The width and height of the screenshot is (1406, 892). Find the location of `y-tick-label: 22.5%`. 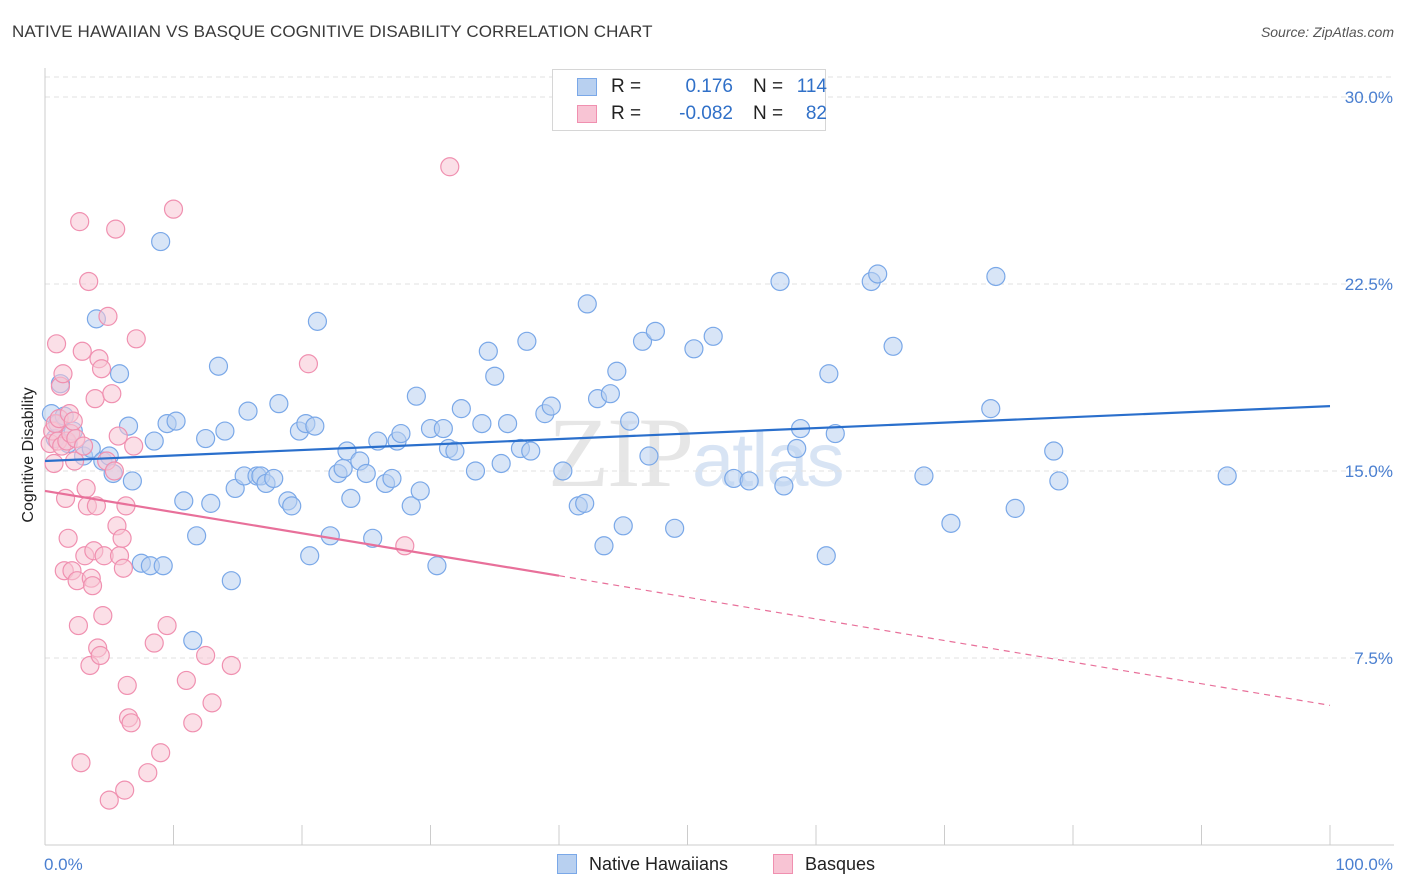

y-tick-label: 22.5% is located at coordinates (1369, 284).